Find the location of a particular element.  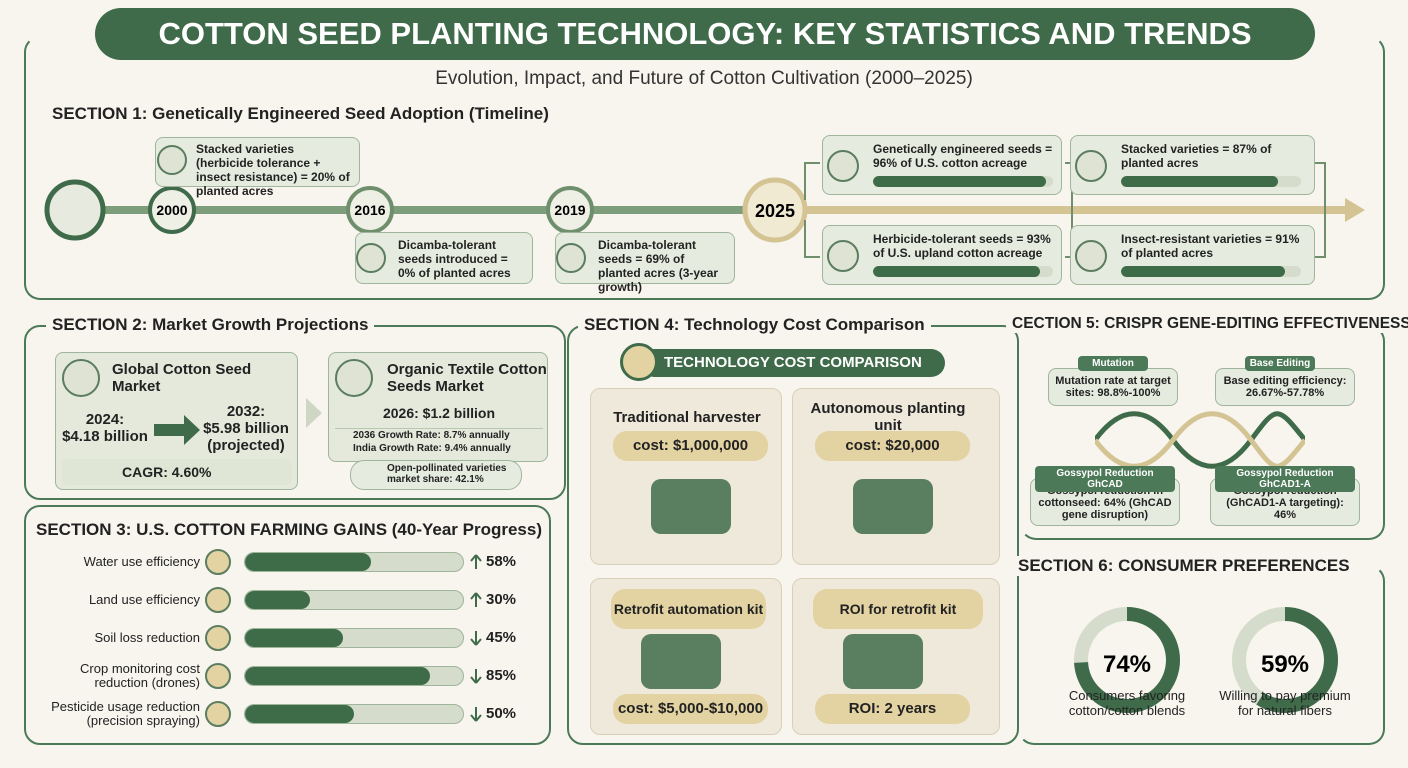

donuts: 74% 59% is located at coordinates (1206, 660).